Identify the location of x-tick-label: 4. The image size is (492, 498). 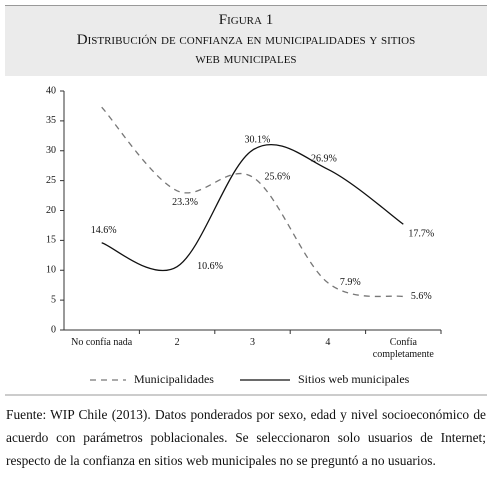
(328, 342).